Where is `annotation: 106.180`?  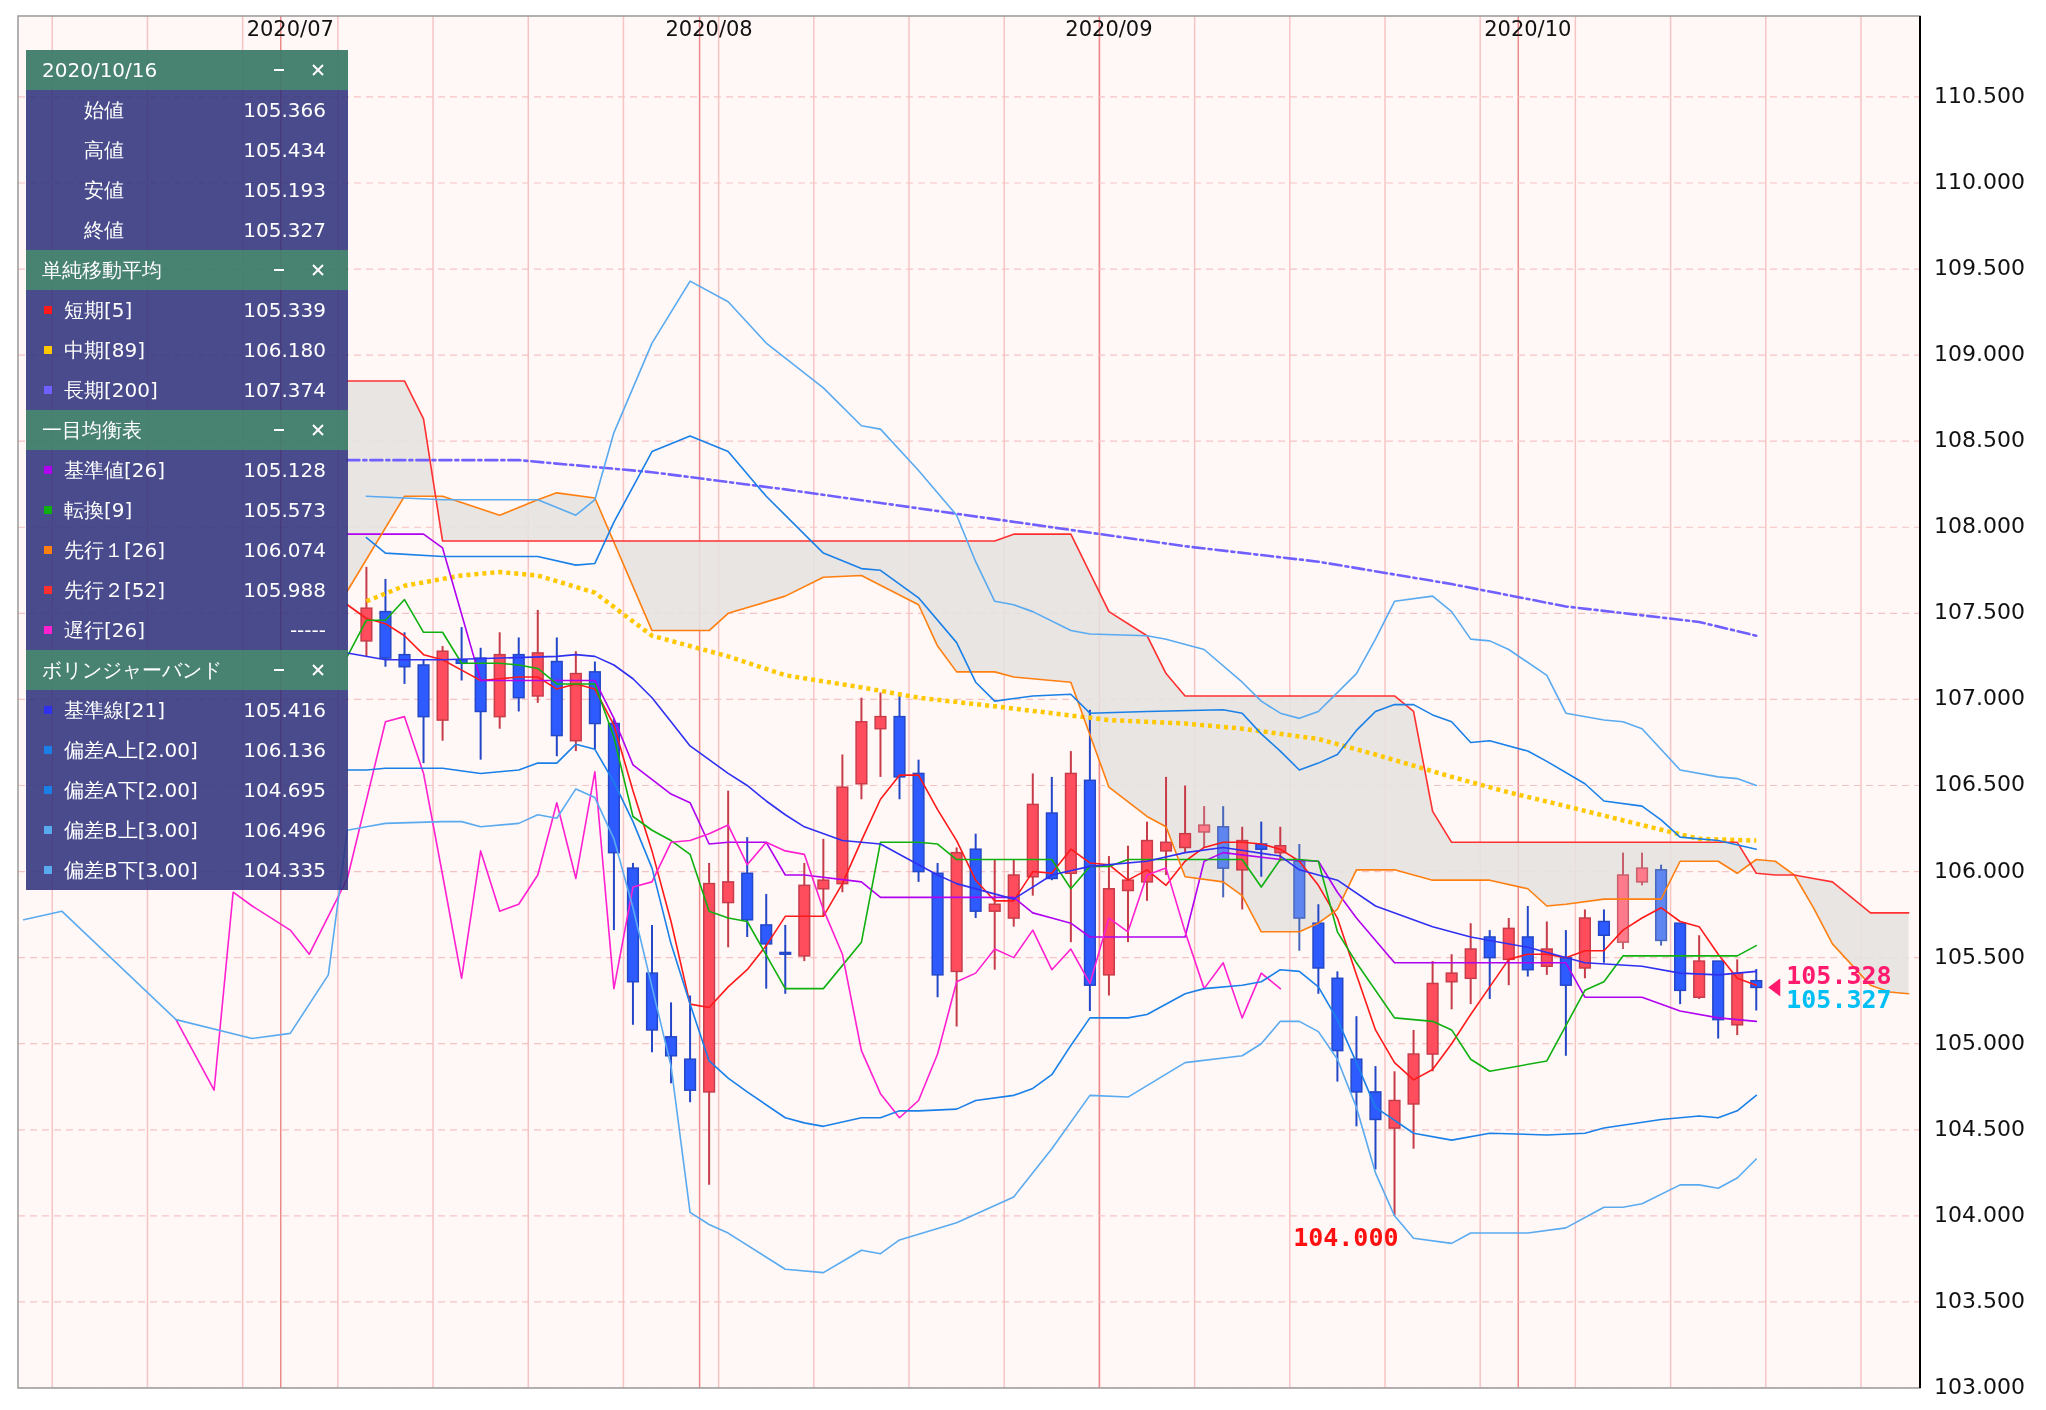
annotation: 106.180 is located at coordinates (284, 350).